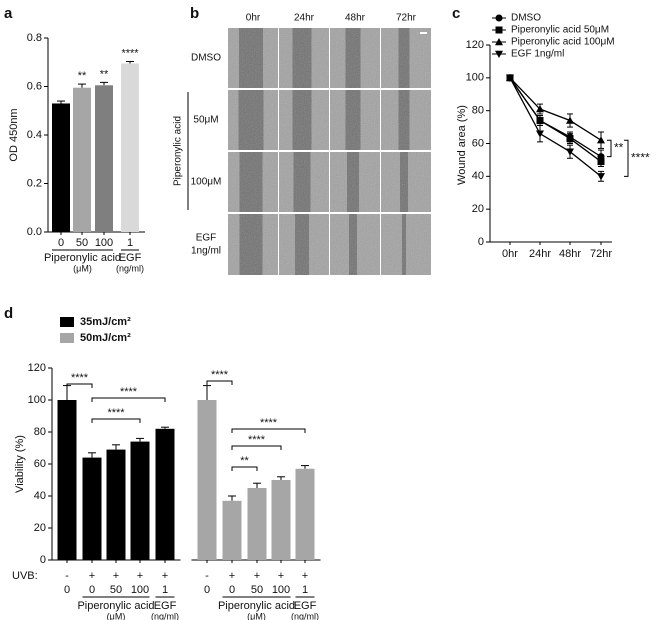 This screenshot has width=660, height=620. What do you see at coordinates (206, 58) in the screenshot?
I see `row-label: DMSO` at bounding box center [206, 58].